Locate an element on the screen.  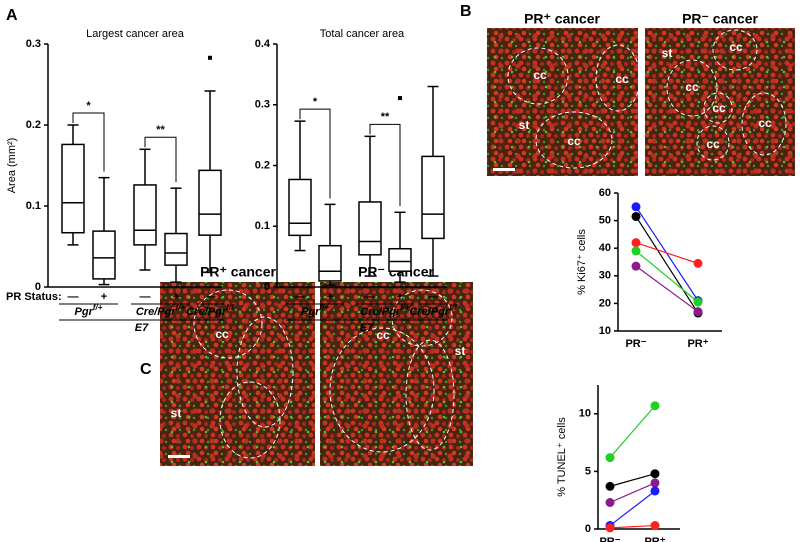
panel-label: B is located at coordinates (466, 11).